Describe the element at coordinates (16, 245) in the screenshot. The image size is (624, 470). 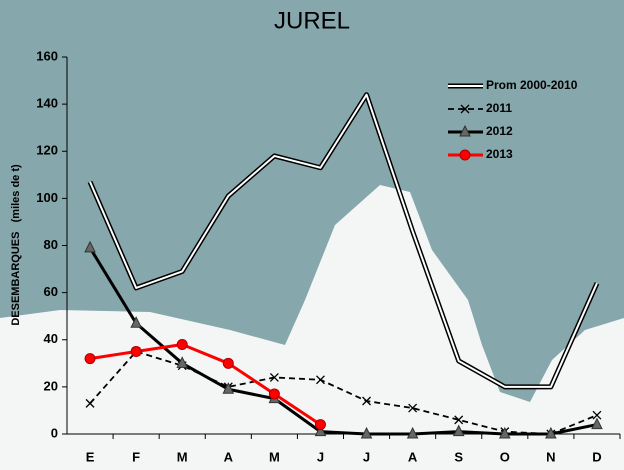
I see `y-axis-label: DESEMBARQUES (miles de t)` at that location.